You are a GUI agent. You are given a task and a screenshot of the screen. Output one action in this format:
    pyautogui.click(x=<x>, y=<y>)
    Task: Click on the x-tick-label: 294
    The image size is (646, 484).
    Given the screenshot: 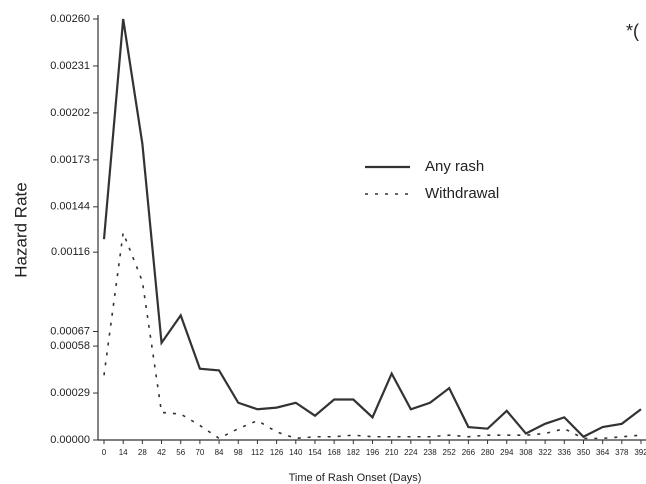 What is the action you would take?
    pyautogui.click(x=507, y=452)
    